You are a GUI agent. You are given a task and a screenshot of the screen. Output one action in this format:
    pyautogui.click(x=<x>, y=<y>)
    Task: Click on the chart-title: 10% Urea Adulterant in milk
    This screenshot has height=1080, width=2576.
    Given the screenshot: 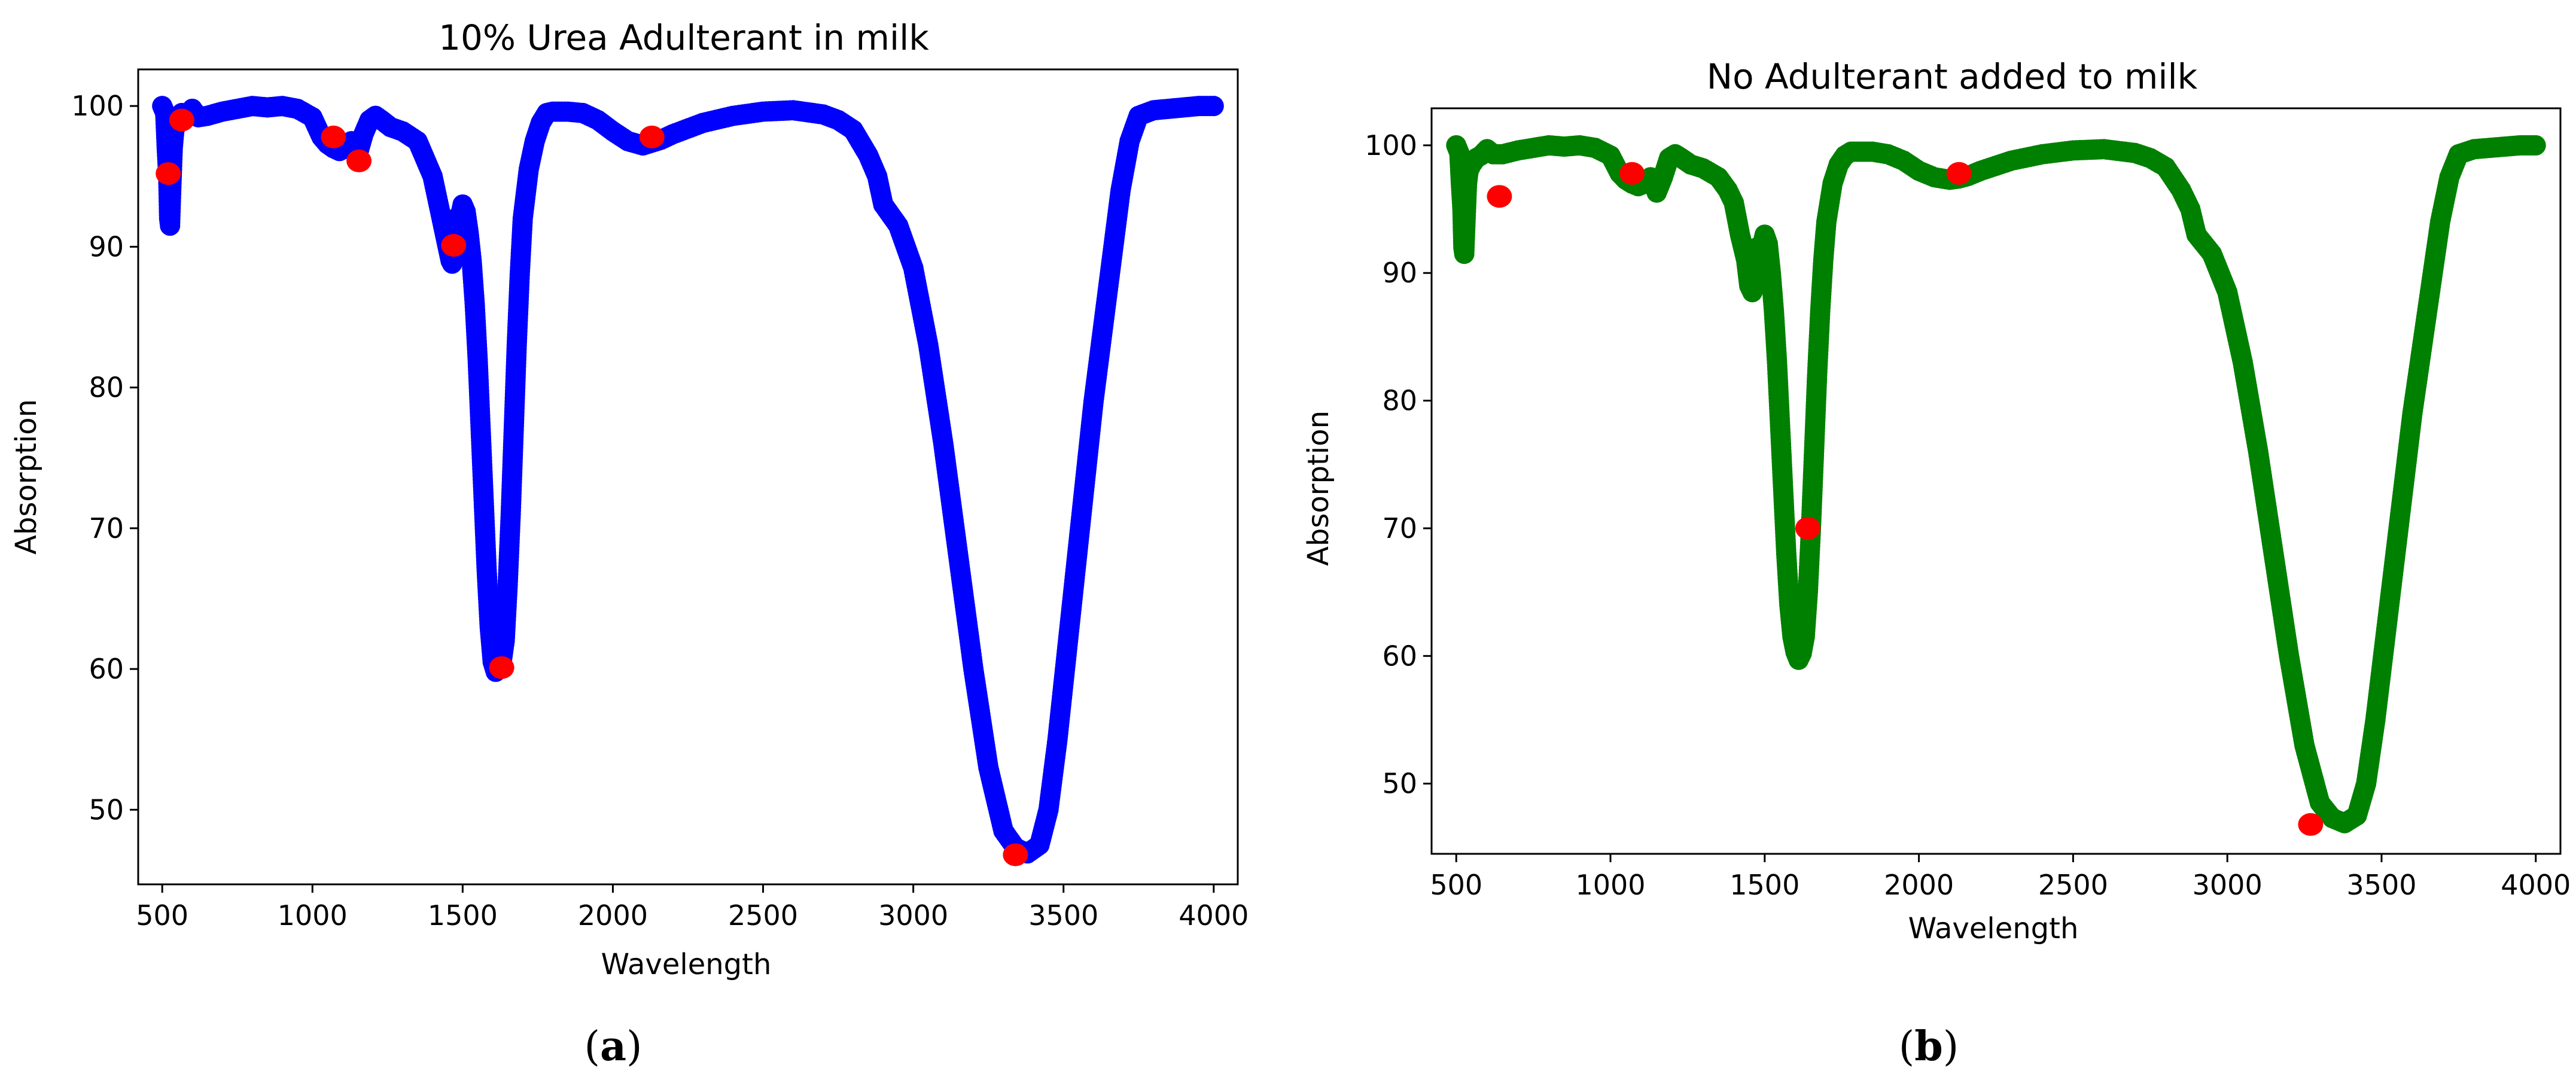 What is the action you would take?
    pyautogui.click(x=684, y=37)
    